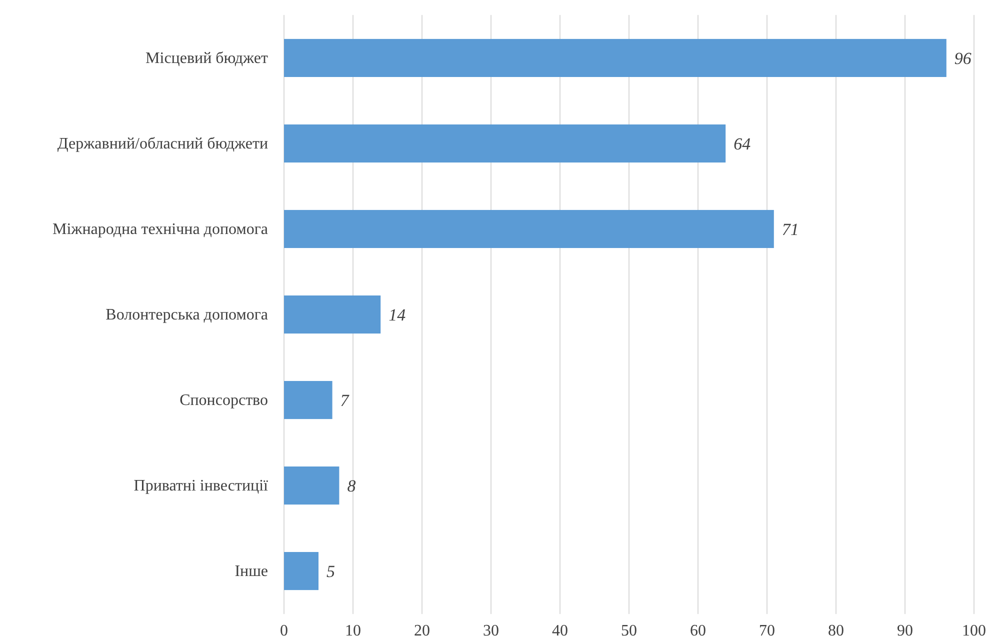 This screenshot has width=987, height=644. Describe the element at coordinates (767, 631) in the screenshot. I see `x-tick-label: 70` at that location.